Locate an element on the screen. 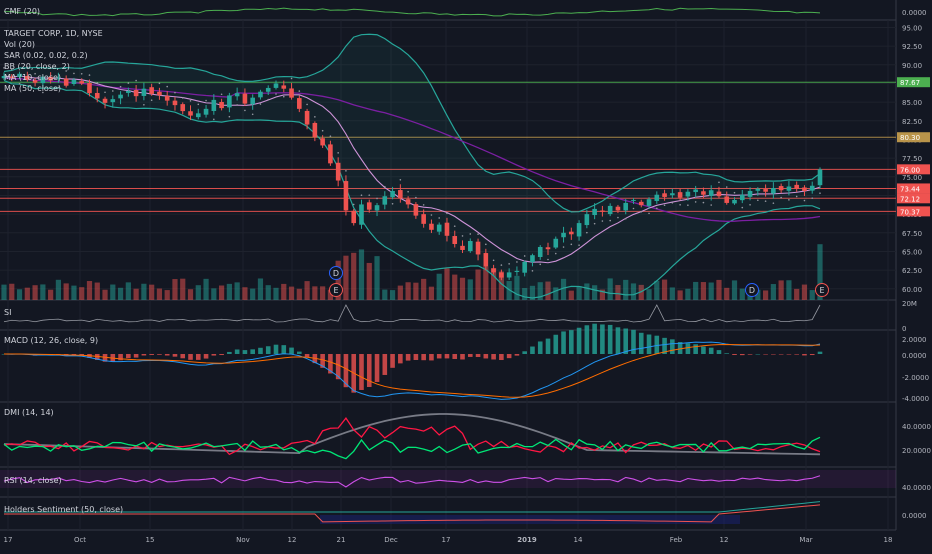 Image resolution: width=932 pixels, height=554 pixels. pane-title-dmi: DMI (14, 14) is located at coordinates (29, 412).